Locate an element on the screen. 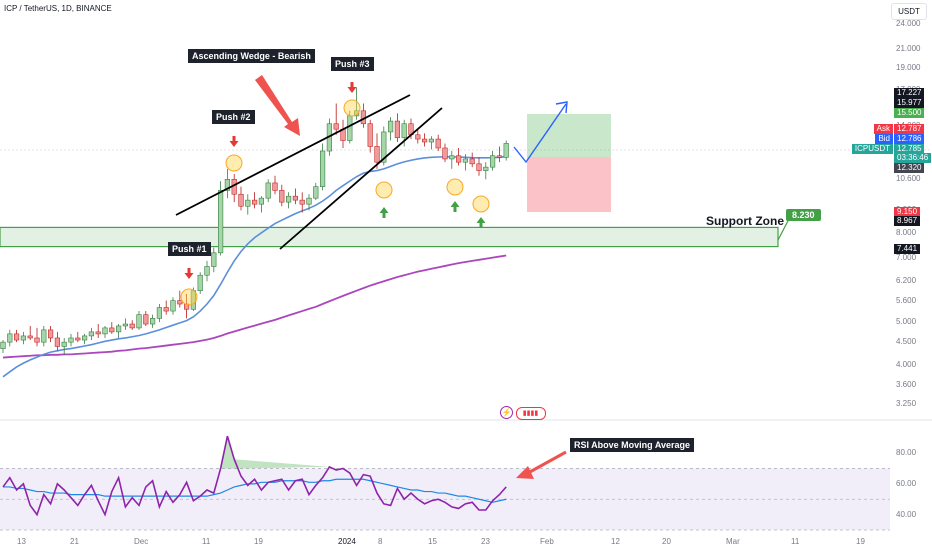 The width and height of the screenshot is (932, 550). price-tag: 15.977 is located at coordinates (909, 103).